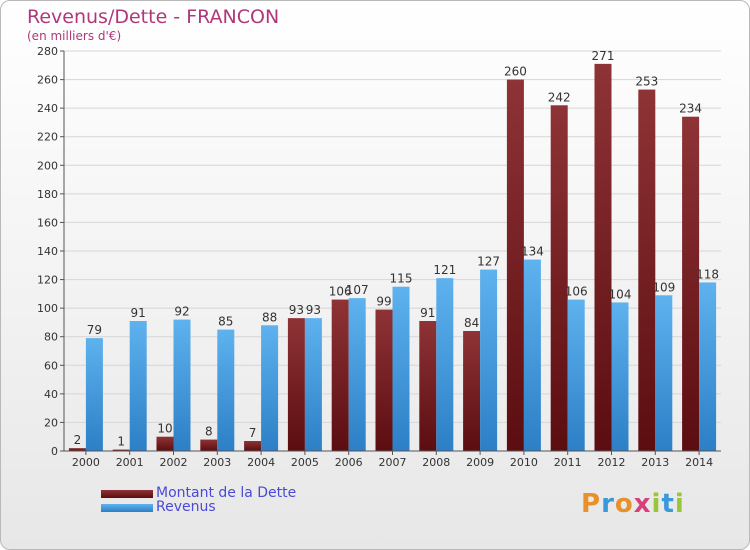 Image resolution: width=750 pixels, height=550 pixels. What do you see at coordinates (655, 462) in the screenshot?
I see `x-tick-label: 2013` at bounding box center [655, 462].